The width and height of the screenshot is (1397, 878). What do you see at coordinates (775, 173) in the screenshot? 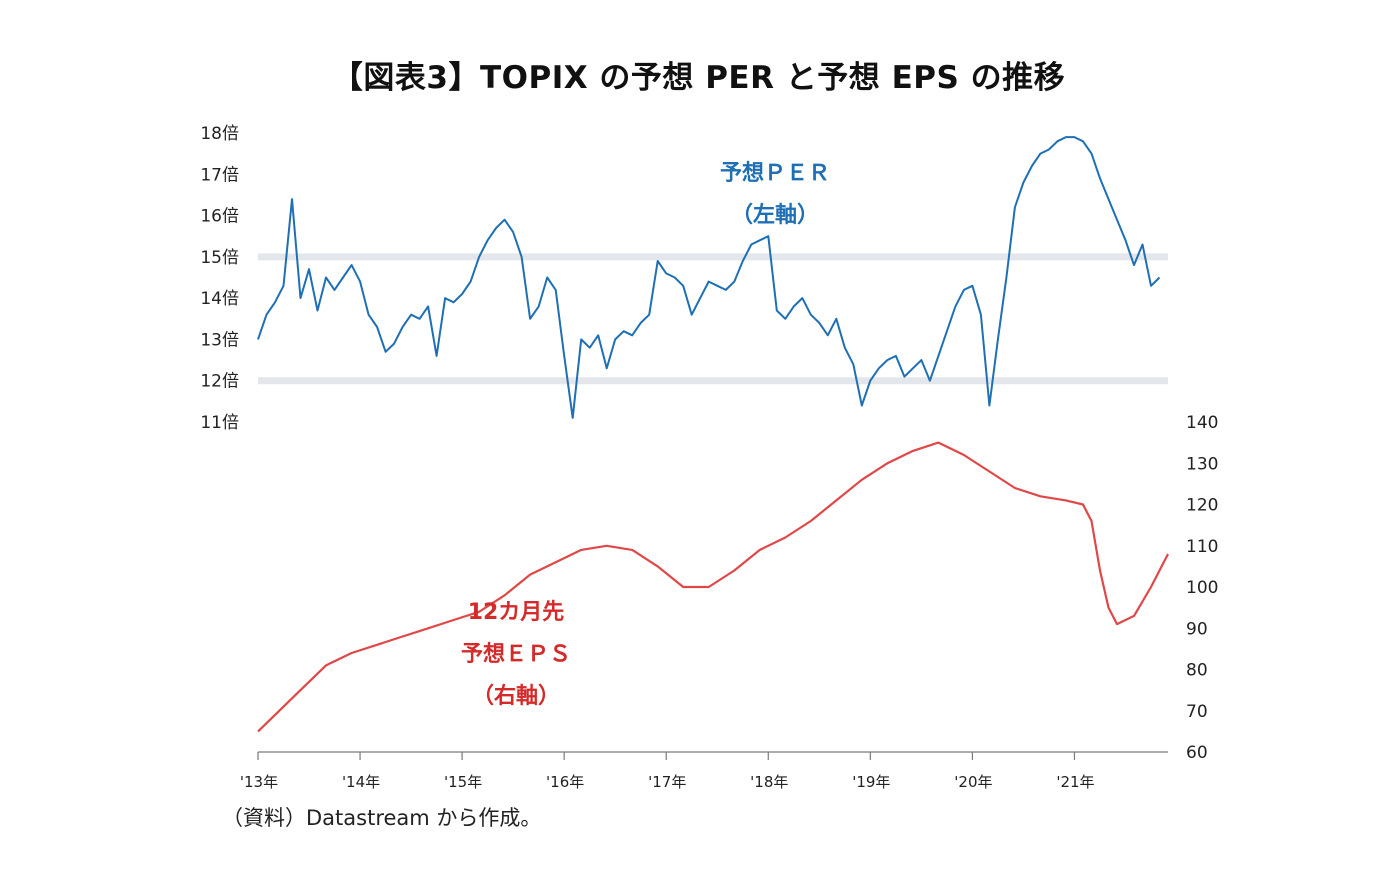
I see `per-series-label: 予想ＰＥＲ` at bounding box center [775, 173].